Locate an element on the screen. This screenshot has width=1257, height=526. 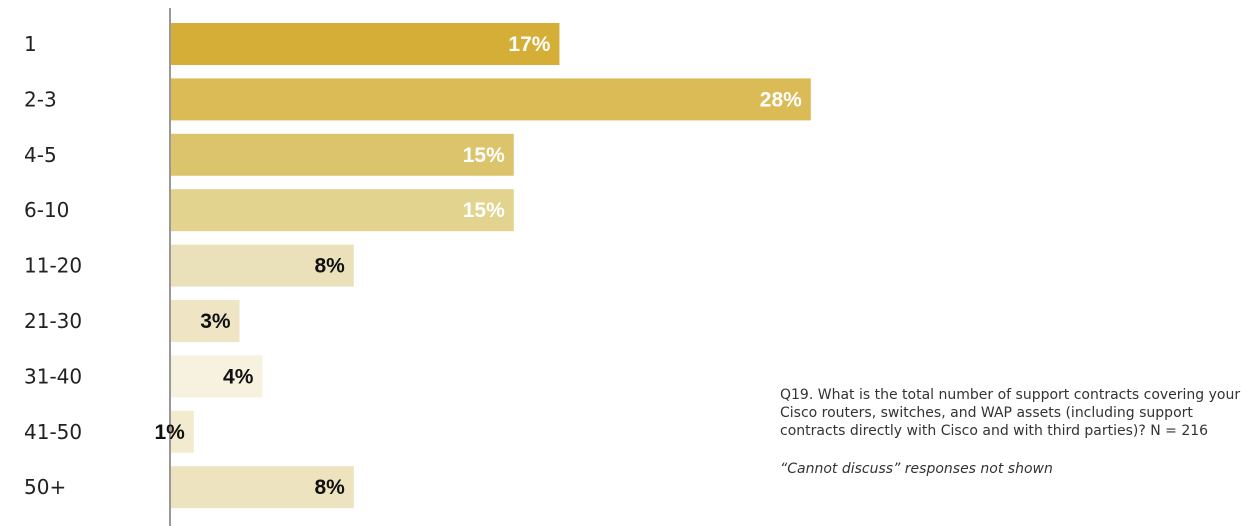
category-label: 4-5 is located at coordinates (40, 155).